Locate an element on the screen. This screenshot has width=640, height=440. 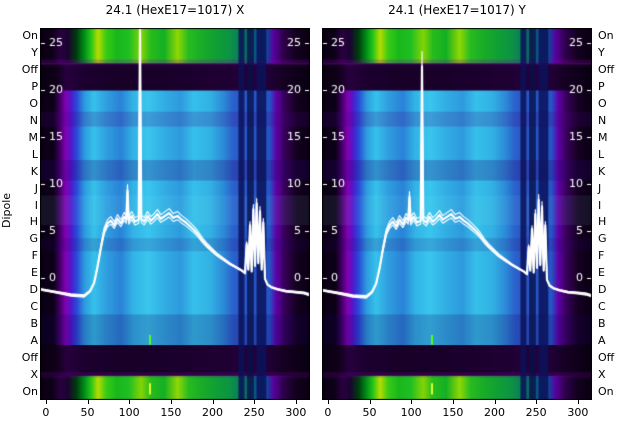
panel-x-axis-ticks: 0 50 100 150 200 250 300 is located at coordinates (175, 414).